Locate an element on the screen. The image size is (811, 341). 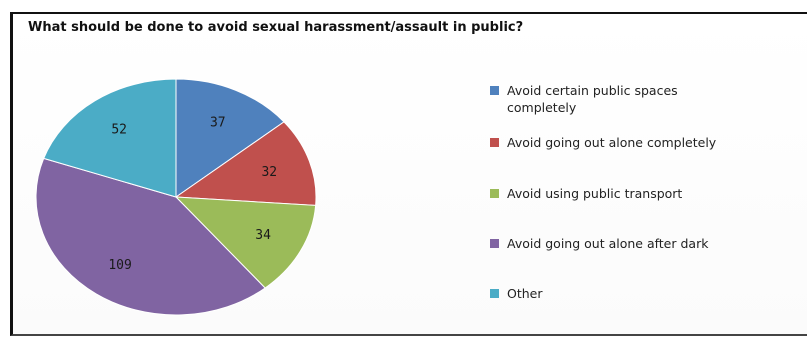
pie-data-label: 32 is located at coordinates (269, 172).